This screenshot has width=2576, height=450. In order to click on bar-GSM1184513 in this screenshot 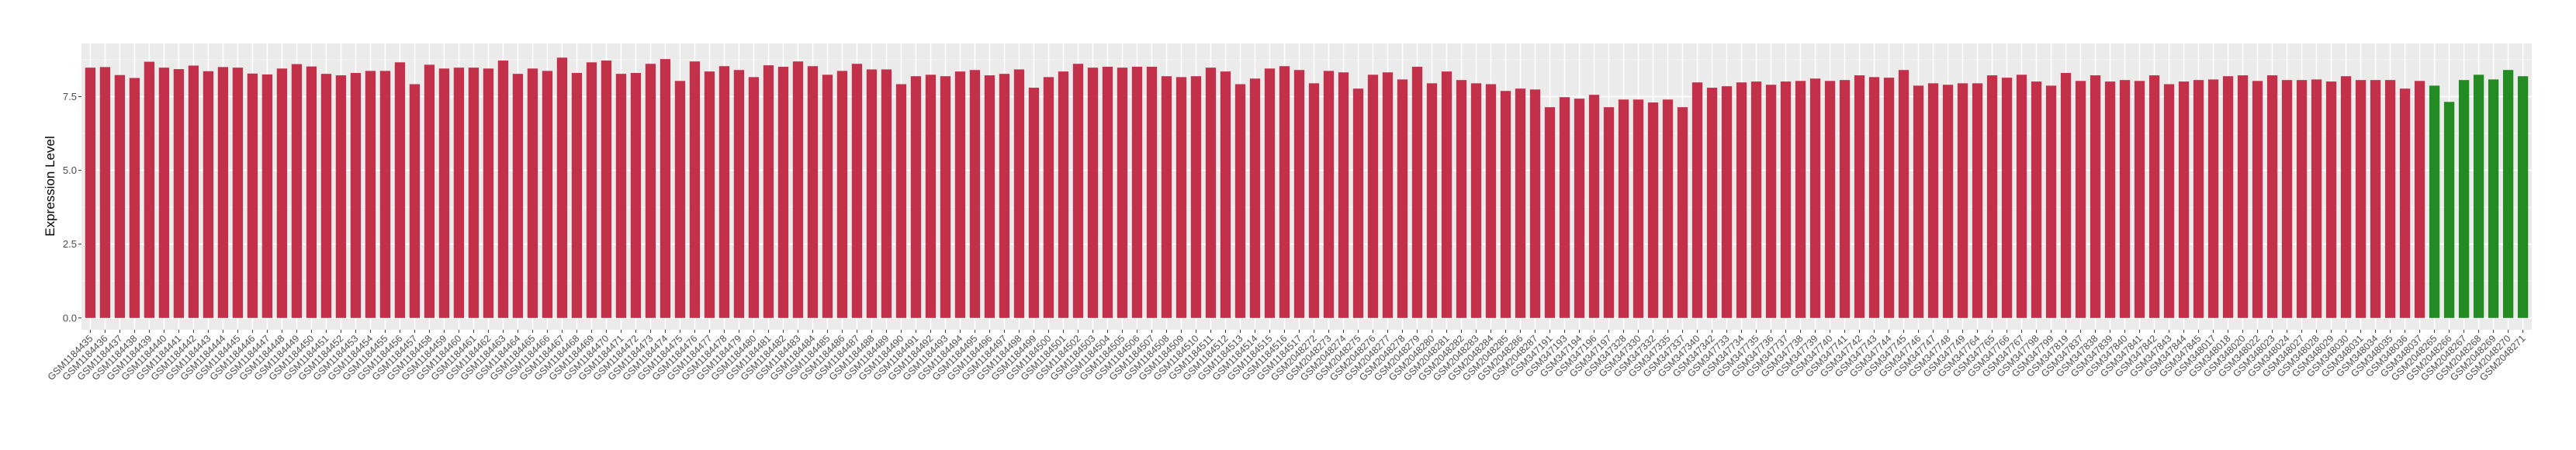, I will do `click(1240, 201)`.